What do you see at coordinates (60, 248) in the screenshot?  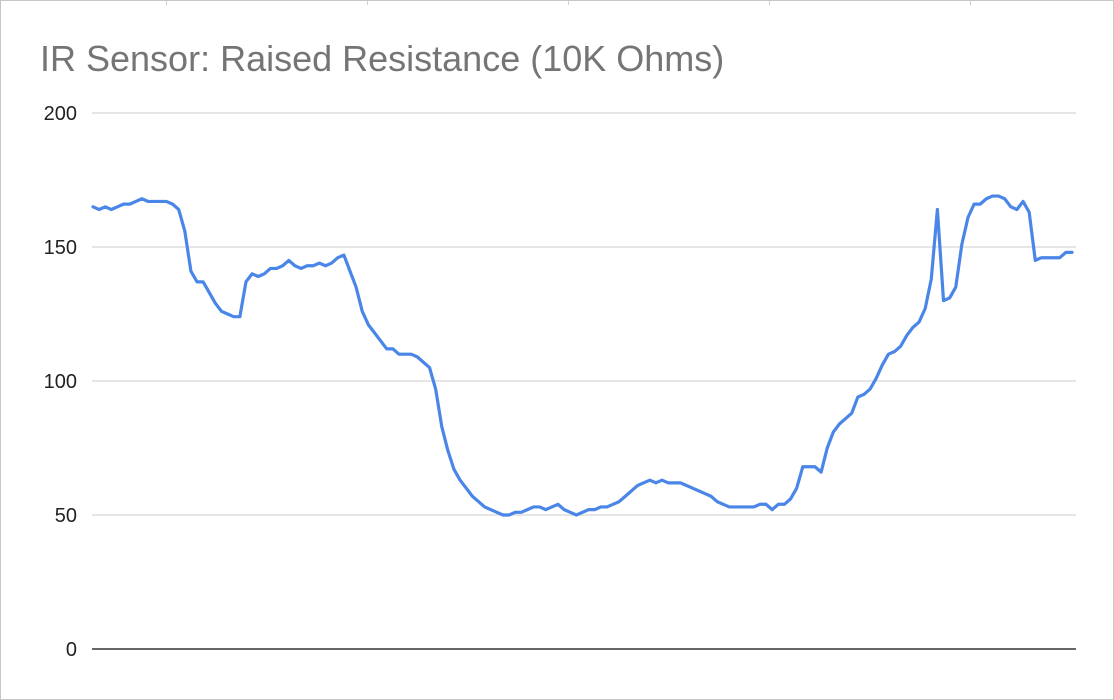 I see `y-tick-label: 150` at bounding box center [60, 248].